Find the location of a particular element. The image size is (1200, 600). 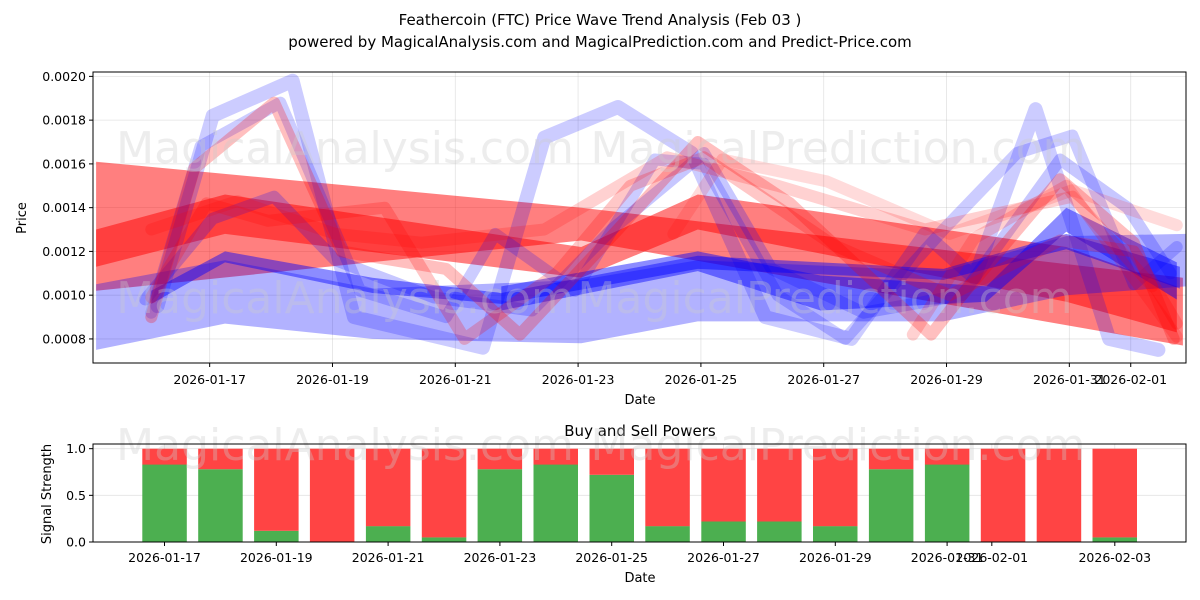

watermark-analysis-bottom: MagicalAnalysis.com is located at coordinates (345, 445).